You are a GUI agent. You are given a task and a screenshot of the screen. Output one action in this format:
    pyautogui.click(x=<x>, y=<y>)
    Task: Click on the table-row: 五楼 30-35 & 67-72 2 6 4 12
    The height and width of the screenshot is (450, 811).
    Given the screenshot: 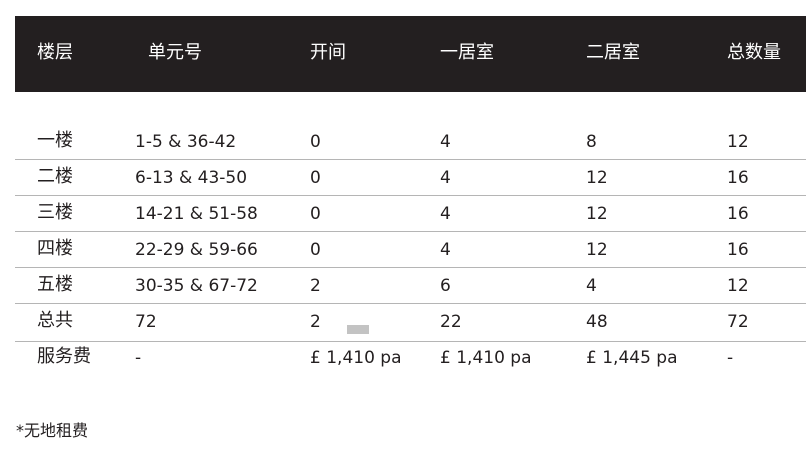 What is the action you would take?
    pyautogui.click(x=410, y=286)
    